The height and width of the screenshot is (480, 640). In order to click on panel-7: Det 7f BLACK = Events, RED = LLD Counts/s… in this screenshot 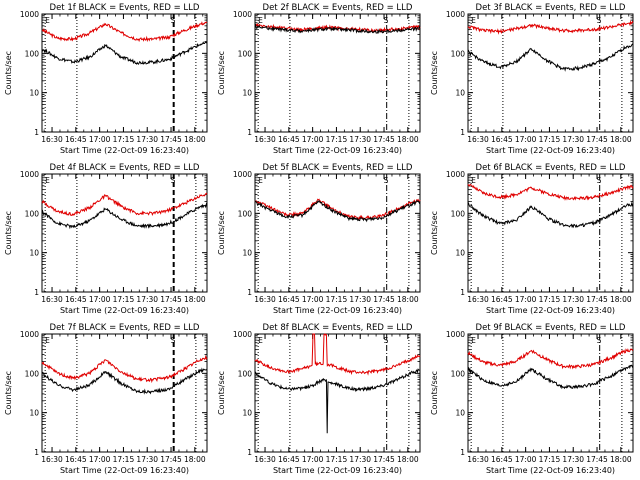, I will do `click(106, 399)`.